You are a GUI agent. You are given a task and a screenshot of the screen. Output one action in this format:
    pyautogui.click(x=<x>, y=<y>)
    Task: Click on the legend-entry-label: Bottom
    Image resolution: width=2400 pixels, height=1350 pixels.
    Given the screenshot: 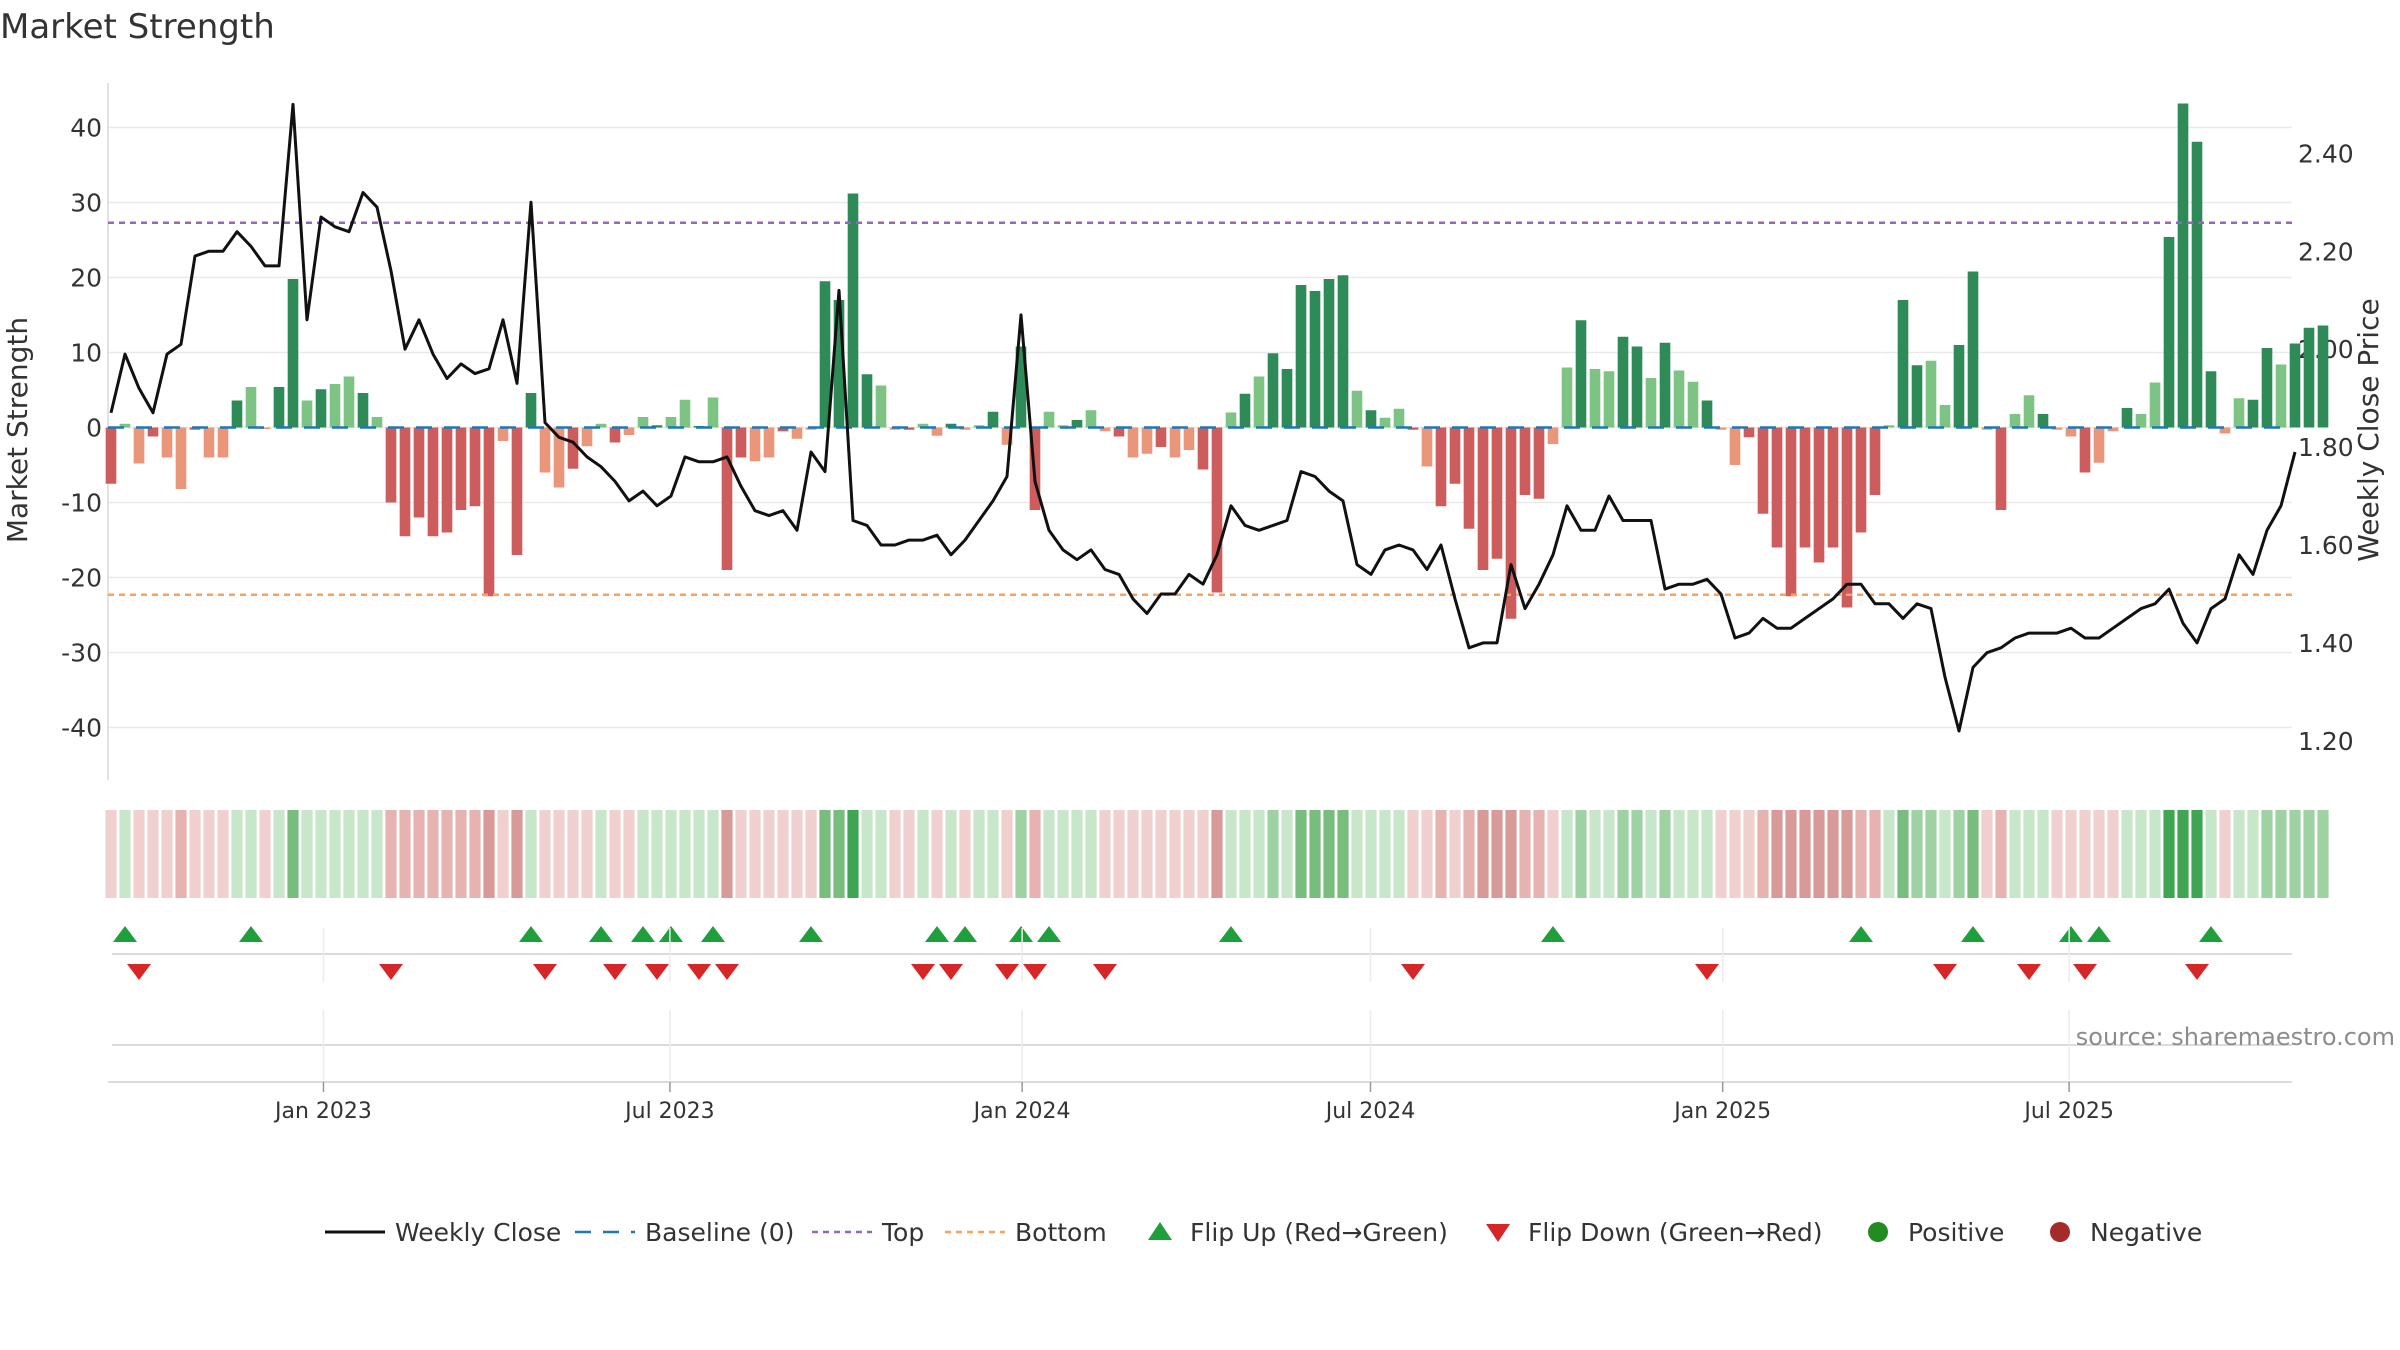 What is the action you would take?
    pyautogui.click(x=1061, y=1232)
    